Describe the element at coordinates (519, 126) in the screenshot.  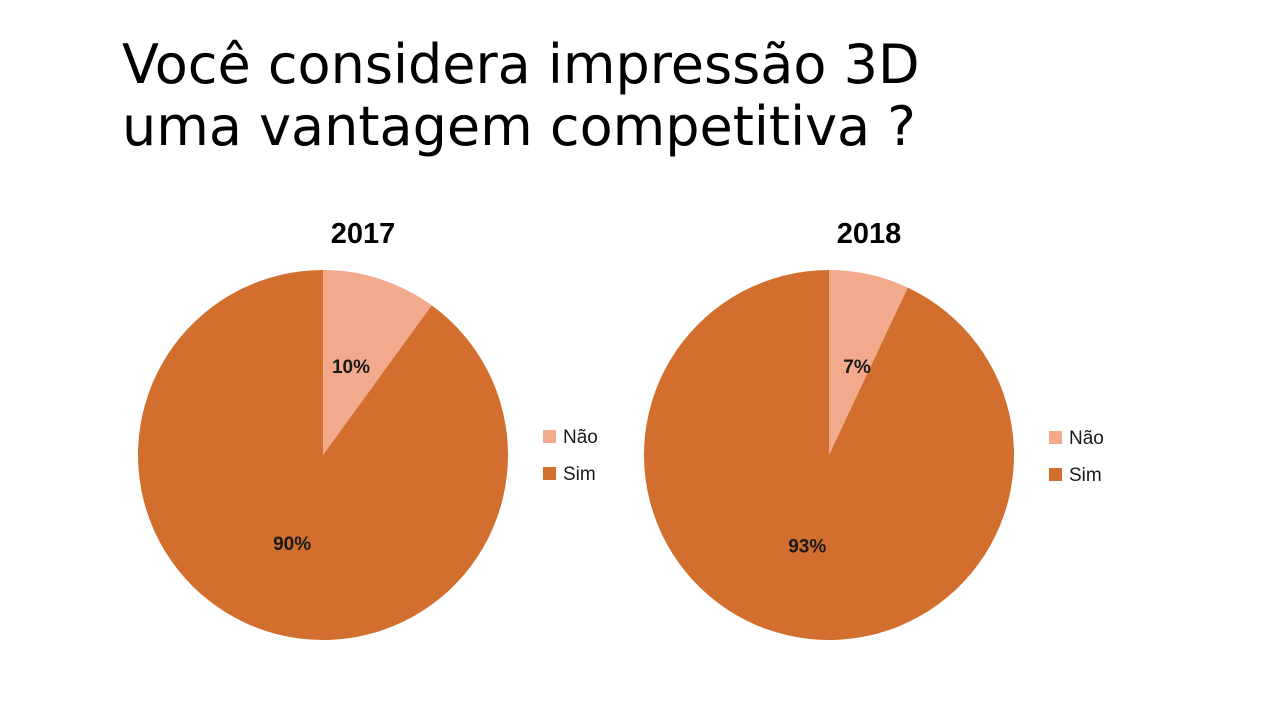
I see `slide-title-line-2: uma vantagem competitiva ?` at that location.